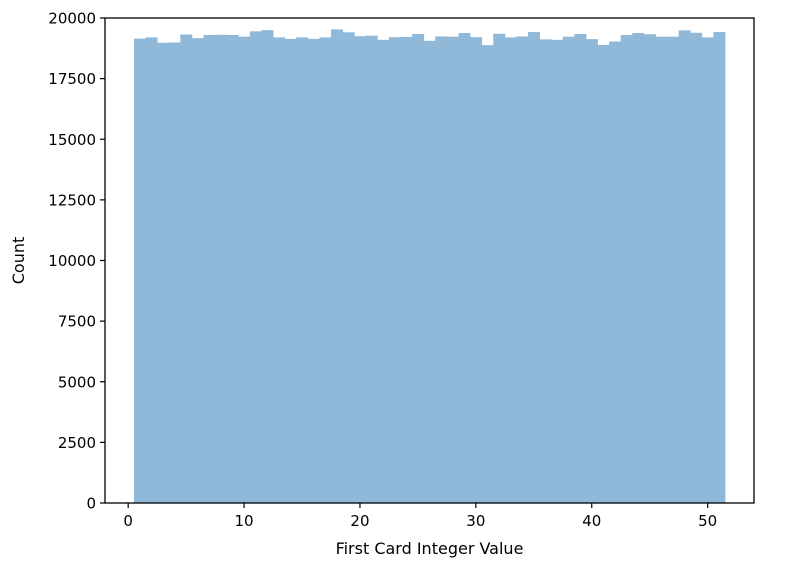 The width and height of the screenshot is (792, 575). Describe the element at coordinates (72, 79) in the screenshot. I see `y-tick-label: 17500` at that location.